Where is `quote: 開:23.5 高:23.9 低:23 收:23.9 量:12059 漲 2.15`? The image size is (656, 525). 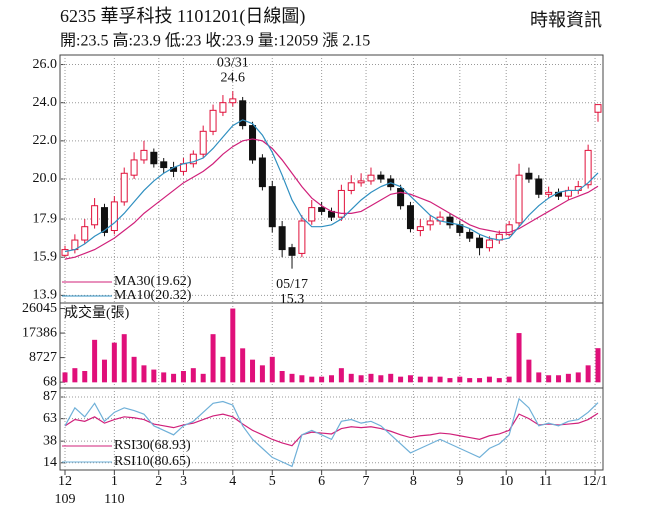 quote: 開:23.5 高:23.9 低:23 收:23.9 量:12059 漲 2.15 is located at coordinates (215, 41).